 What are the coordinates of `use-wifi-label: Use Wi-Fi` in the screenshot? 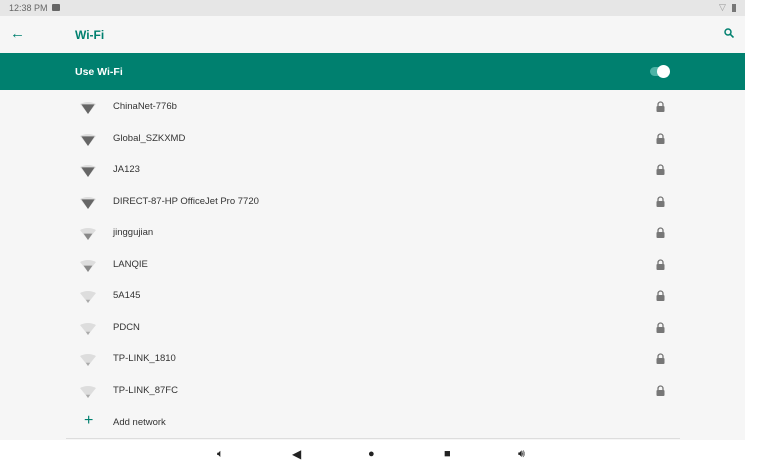 It's located at (99, 72).